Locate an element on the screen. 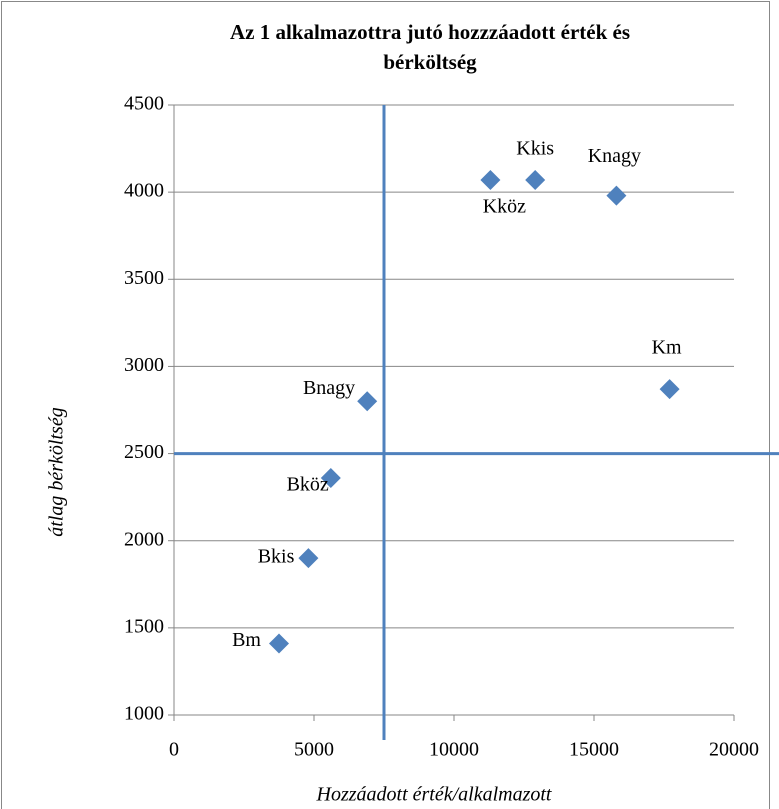 This screenshot has height=809, width=779. y-tick-label: 4000 is located at coordinates (144, 191).